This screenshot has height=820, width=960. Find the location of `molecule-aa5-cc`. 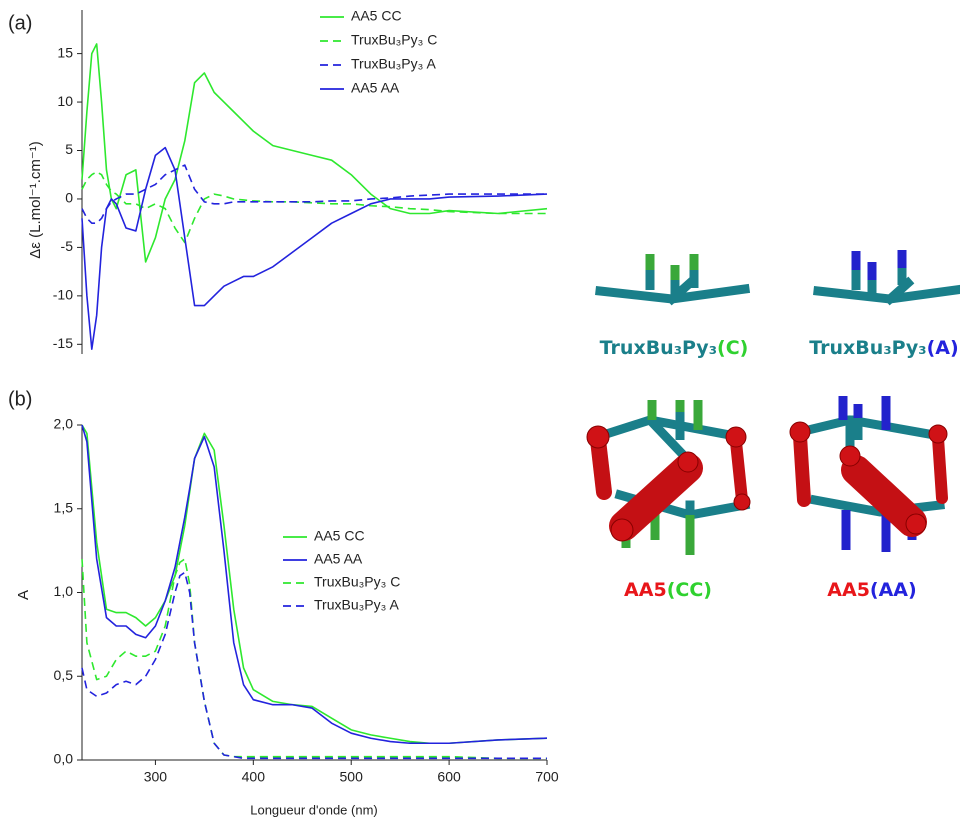

molecule-aa5-cc is located at coordinates (668, 477).